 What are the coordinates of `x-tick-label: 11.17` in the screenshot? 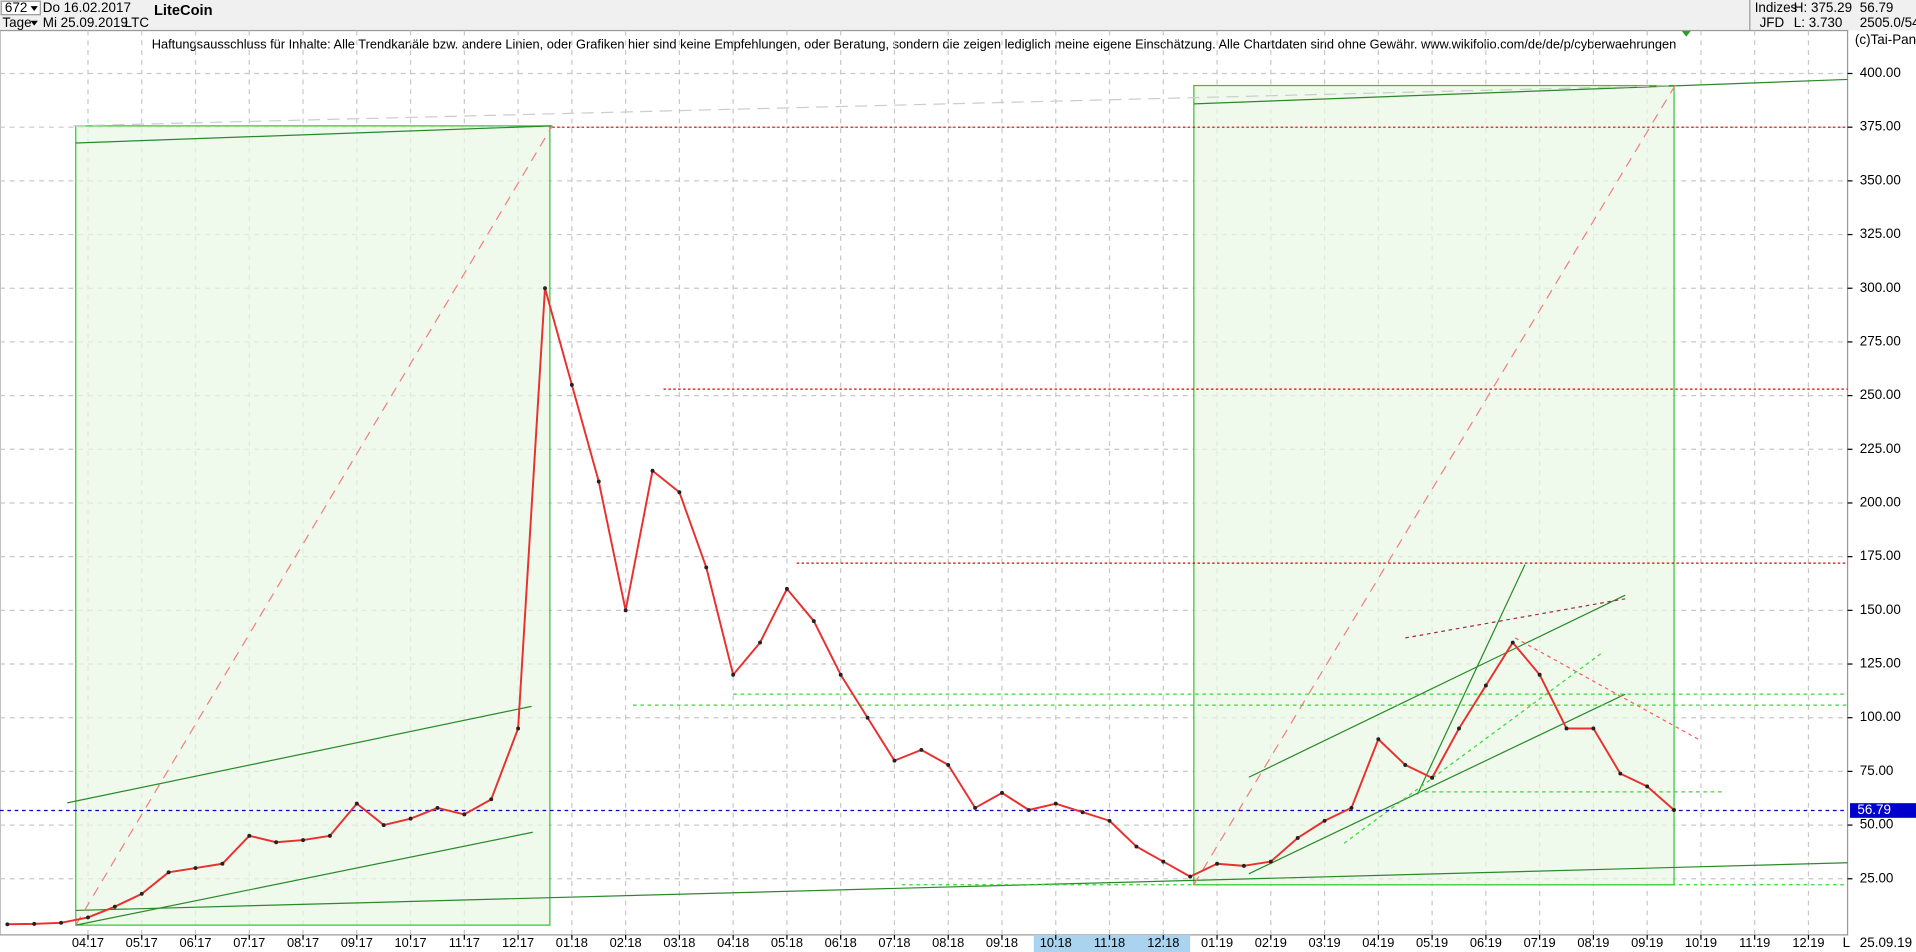 It's located at (464, 942).